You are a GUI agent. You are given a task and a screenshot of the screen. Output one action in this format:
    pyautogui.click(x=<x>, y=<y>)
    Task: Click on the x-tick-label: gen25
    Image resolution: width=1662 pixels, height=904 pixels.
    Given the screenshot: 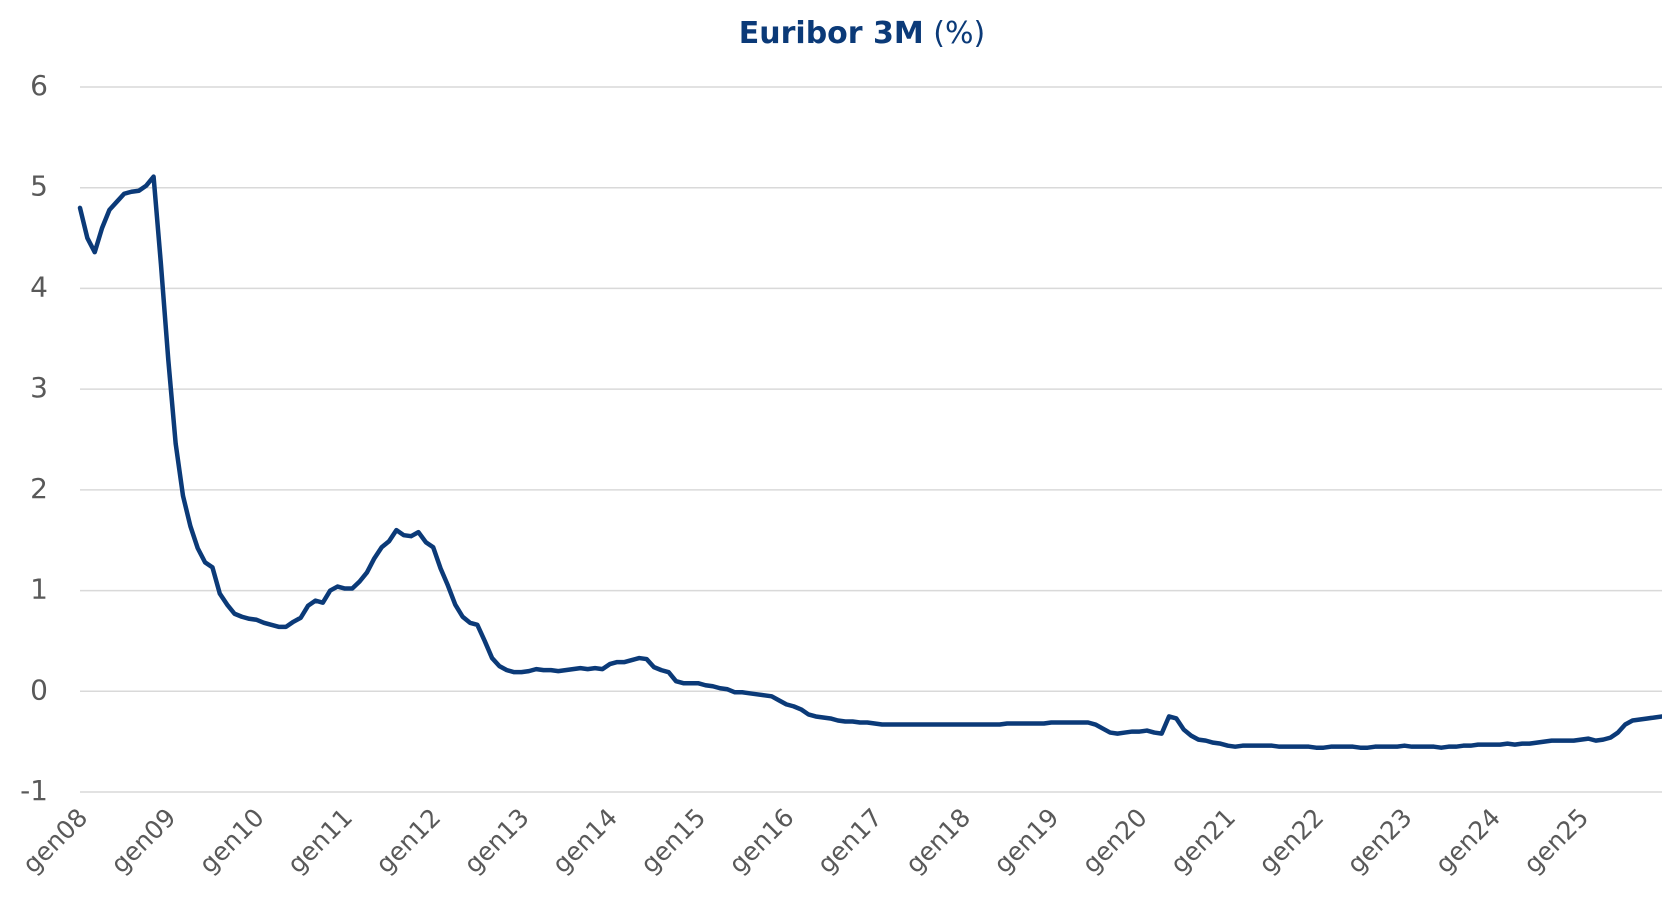 What is the action you would take?
    pyautogui.click(x=1556, y=841)
    